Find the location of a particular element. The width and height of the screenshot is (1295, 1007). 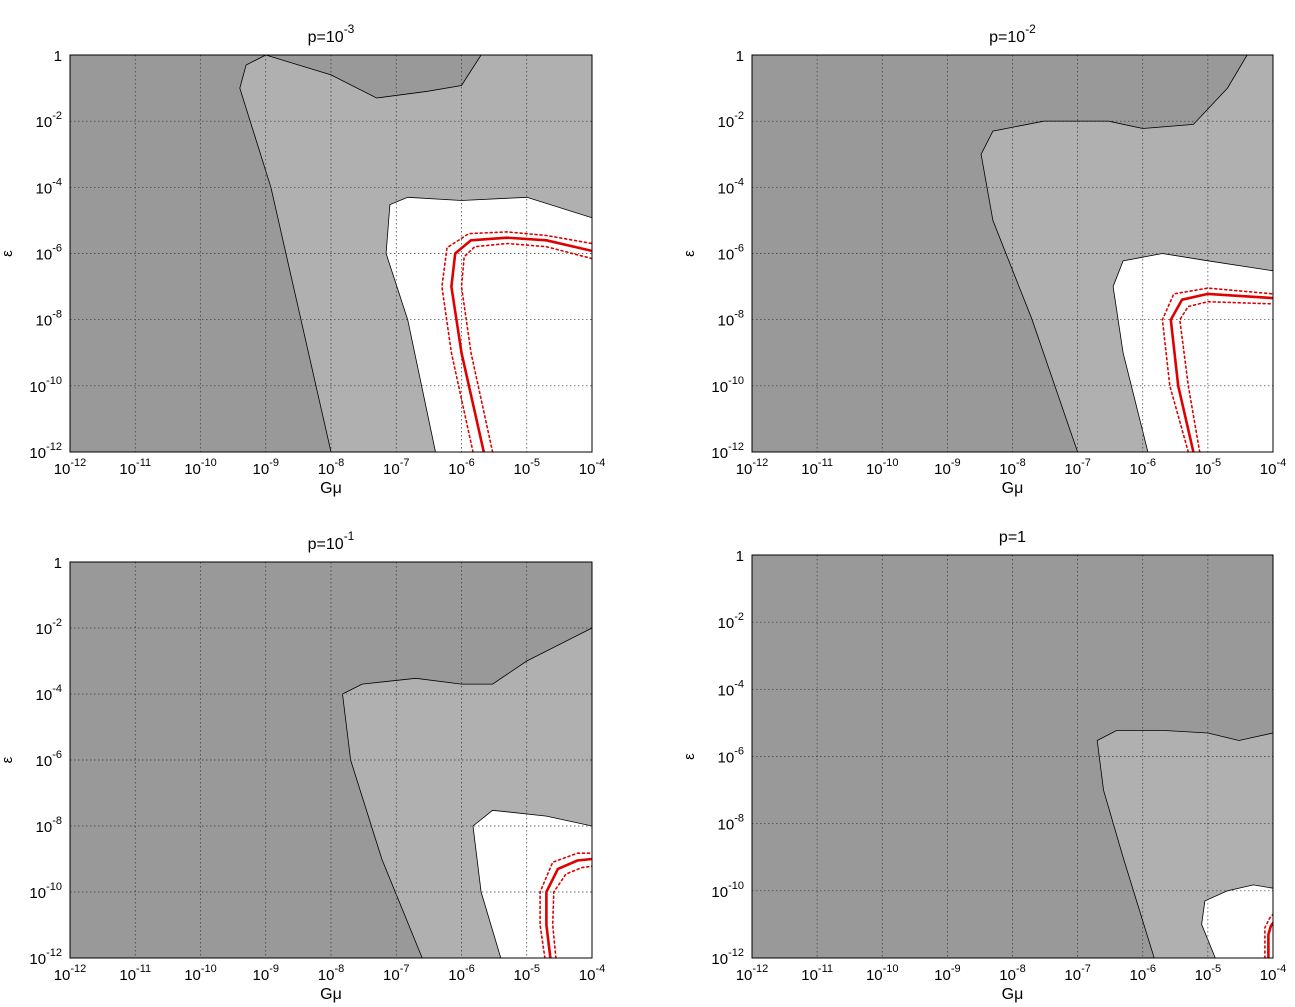

chart-title: p=1 is located at coordinates (1012, 537).